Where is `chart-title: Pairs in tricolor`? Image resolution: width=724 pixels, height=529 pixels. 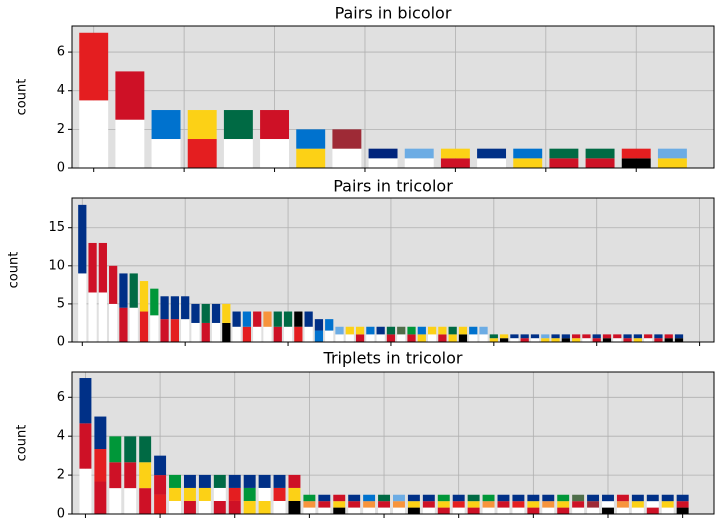 chart-title: Pairs in tricolor is located at coordinates (393, 186).